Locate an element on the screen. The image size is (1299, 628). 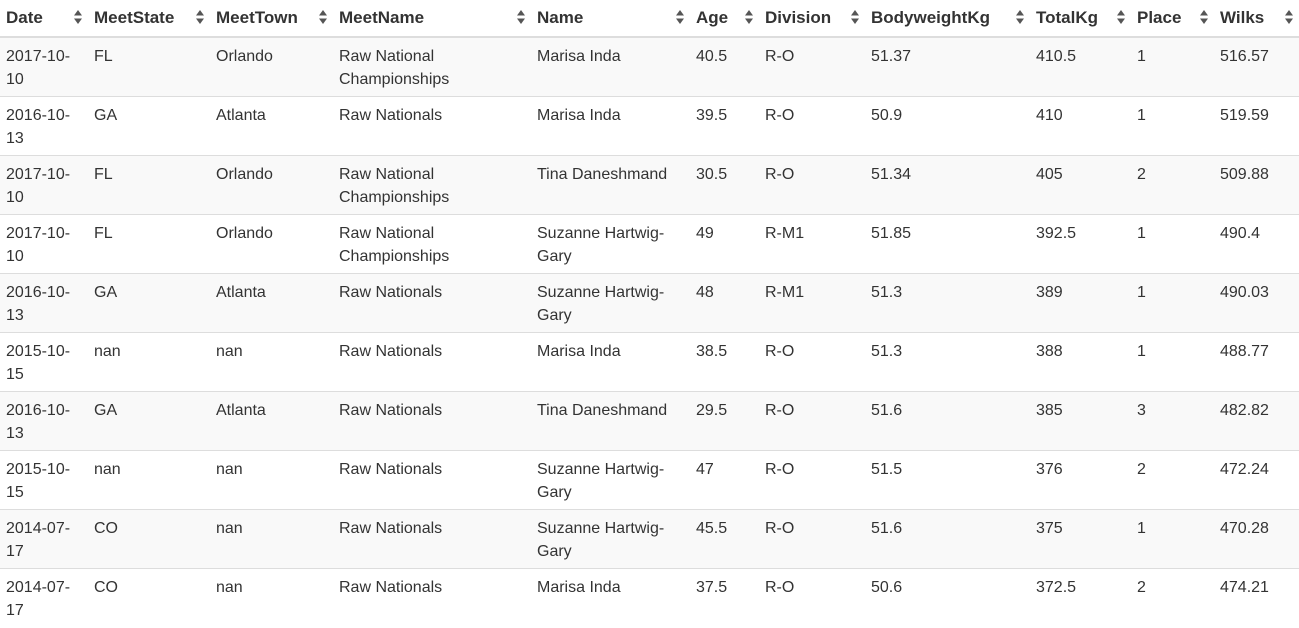
cell-age: 29.5 is located at coordinates (724, 420).